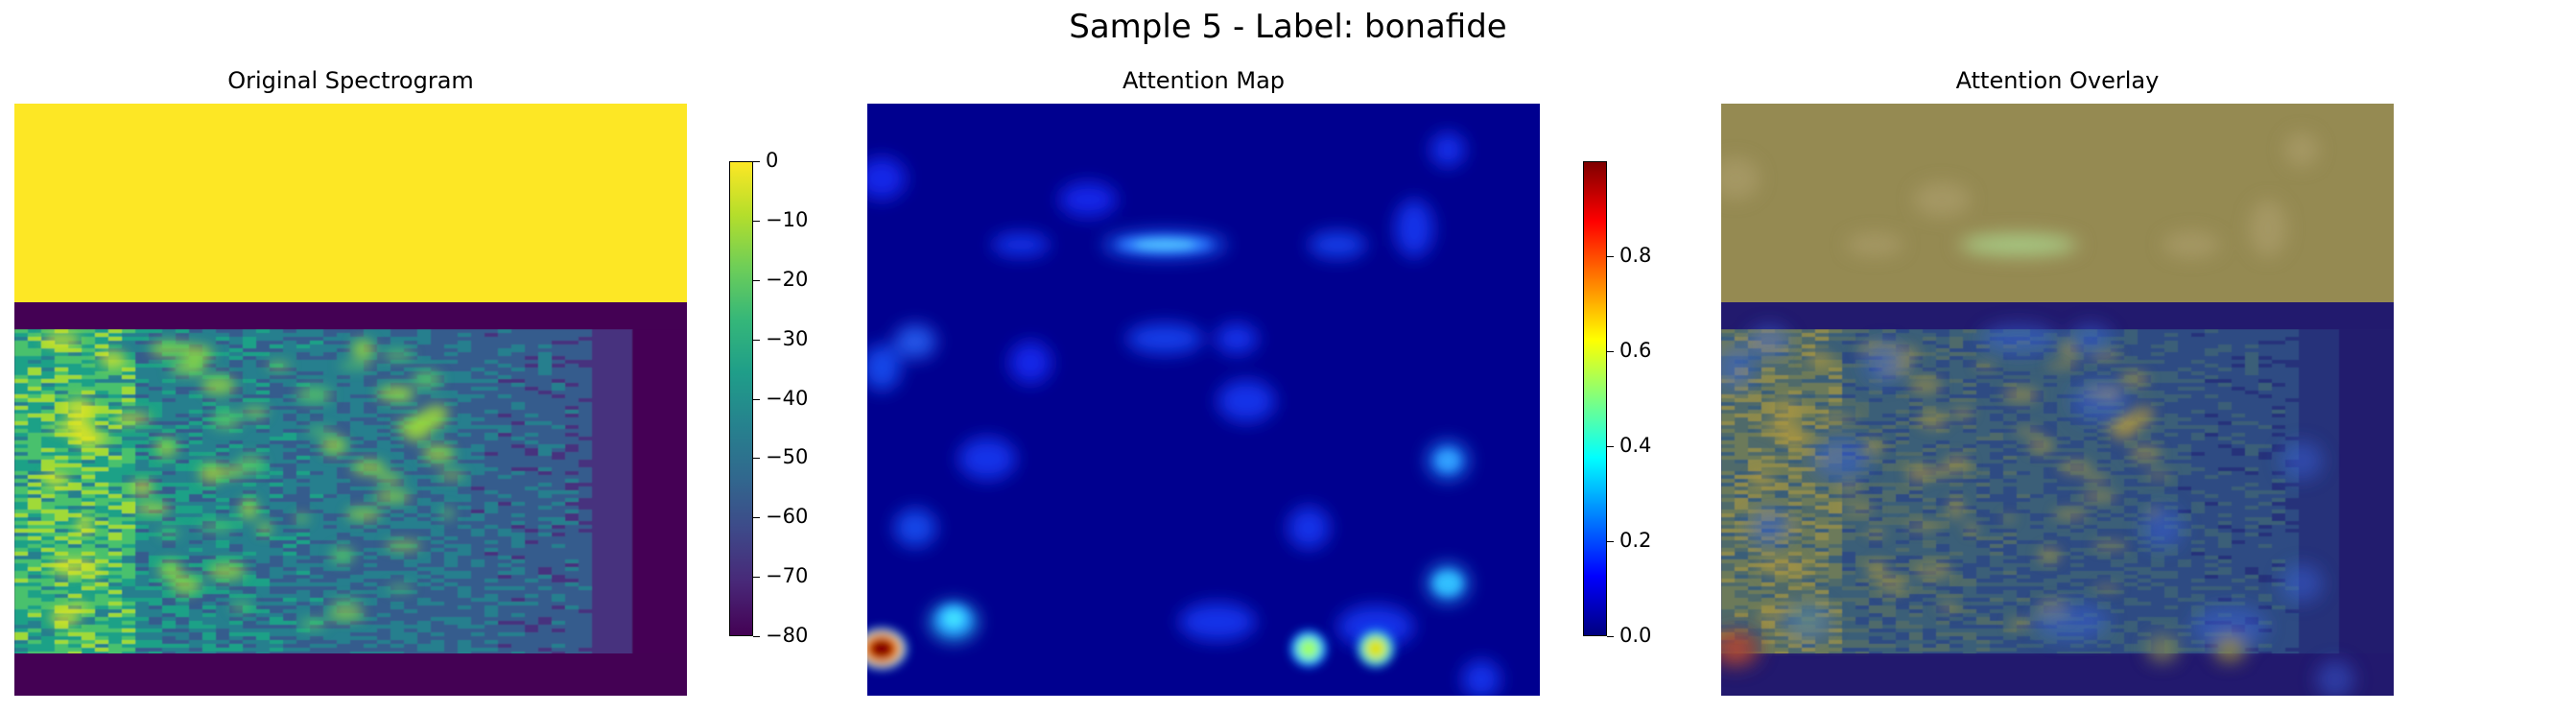 This screenshot has height=712, width=2576. I want to click on colorbar-tick-label: −70, so click(787, 576).